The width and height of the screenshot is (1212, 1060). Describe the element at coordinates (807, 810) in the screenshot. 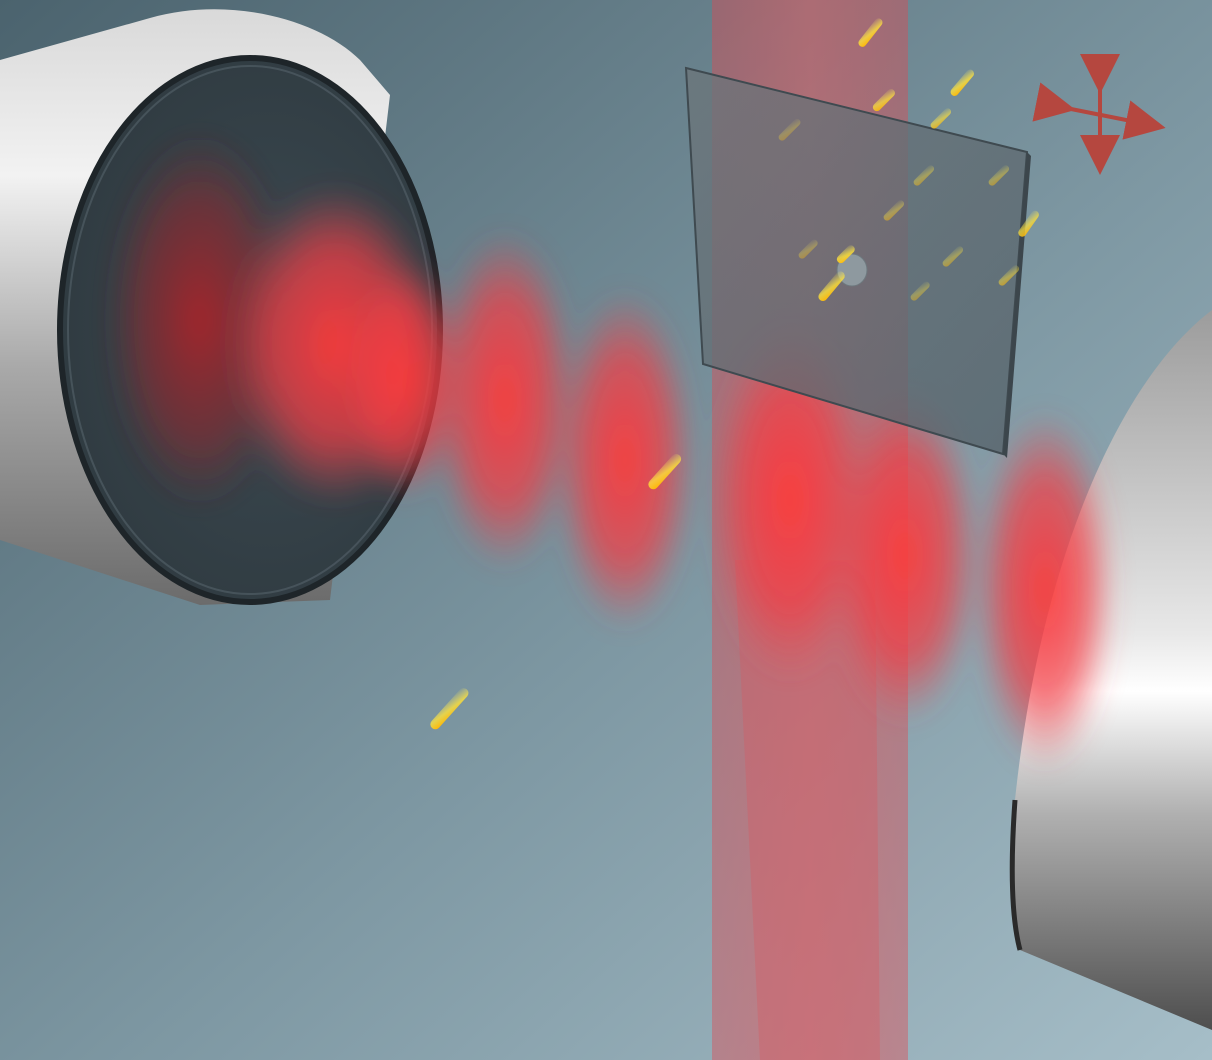

I see `vertical-laser-beam-lower` at that location.